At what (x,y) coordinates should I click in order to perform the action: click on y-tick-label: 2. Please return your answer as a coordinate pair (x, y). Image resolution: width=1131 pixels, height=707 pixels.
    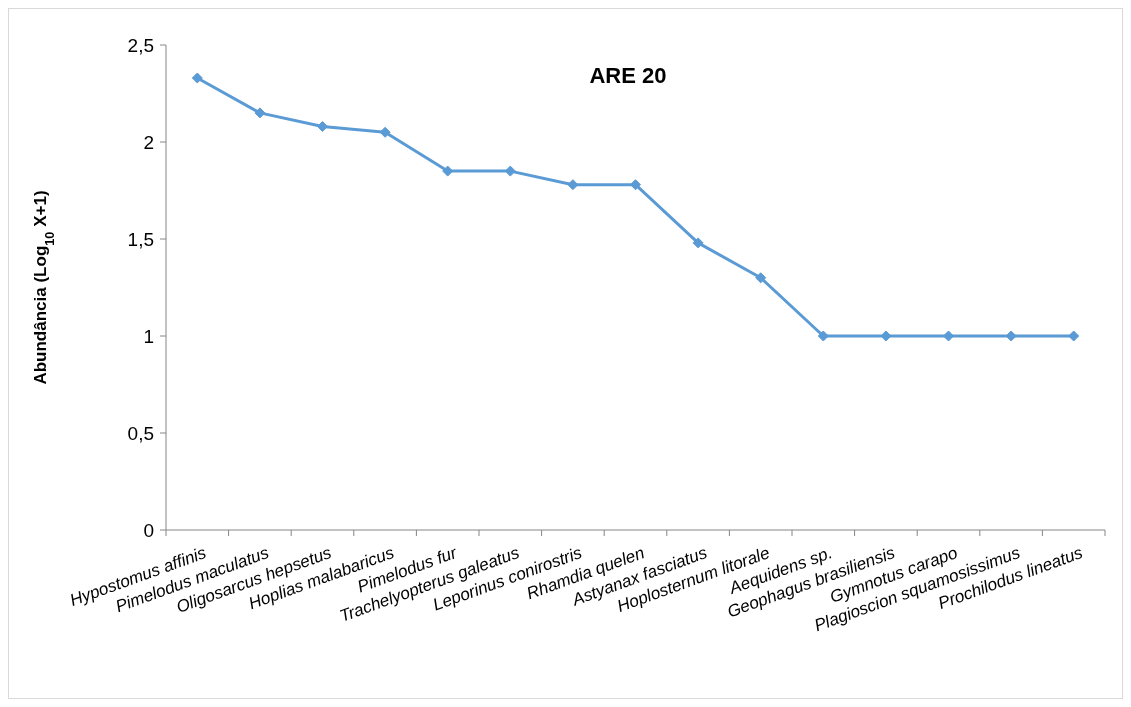
    Looking at the image, I should click on (148, 142).